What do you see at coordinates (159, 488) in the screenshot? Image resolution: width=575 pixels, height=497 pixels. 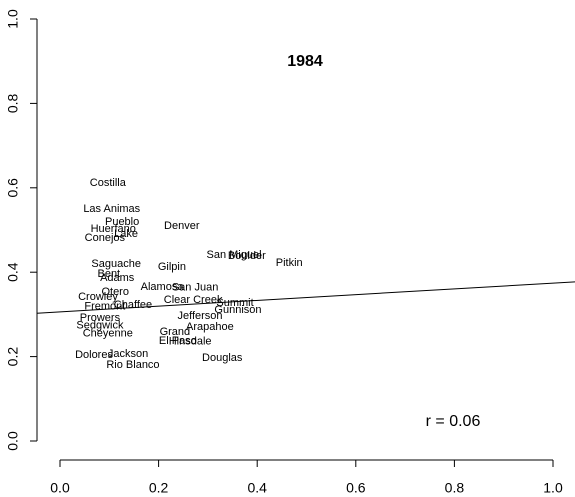 I see `x-tick-label: 0.2` at bounding box center [159, 488].